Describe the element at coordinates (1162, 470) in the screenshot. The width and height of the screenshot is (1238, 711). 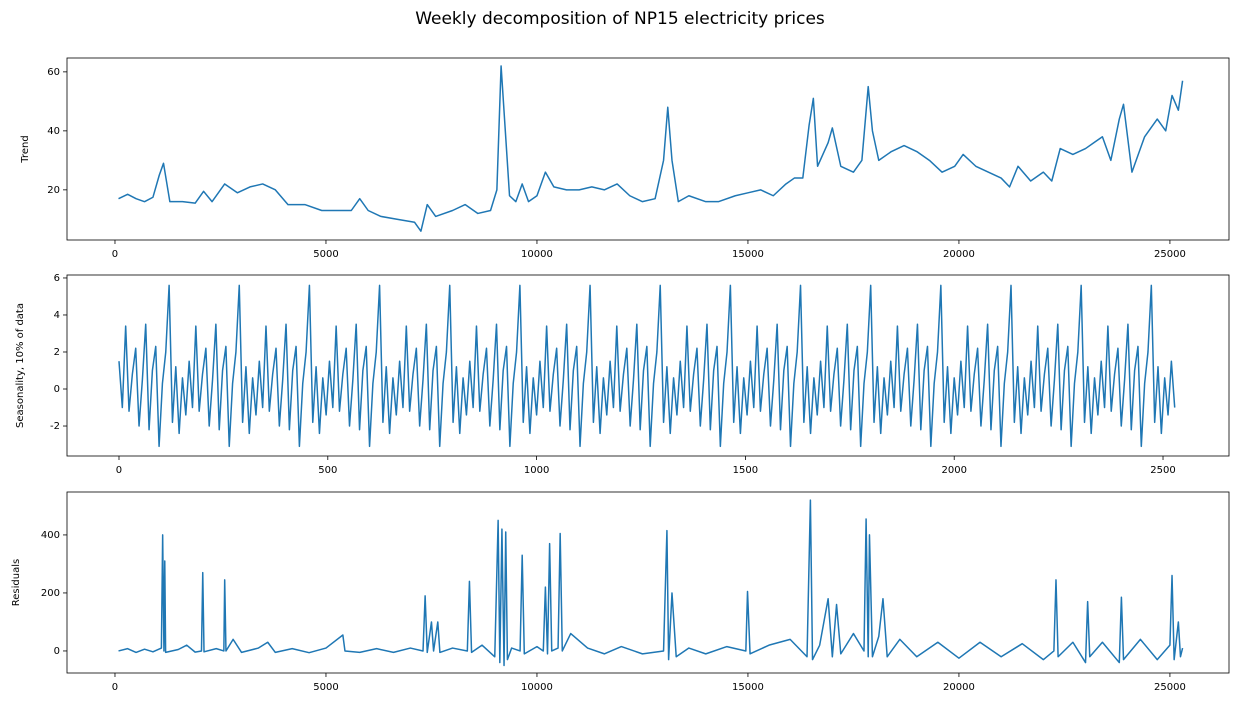
I see `x-tick-label: 2500` at that location.